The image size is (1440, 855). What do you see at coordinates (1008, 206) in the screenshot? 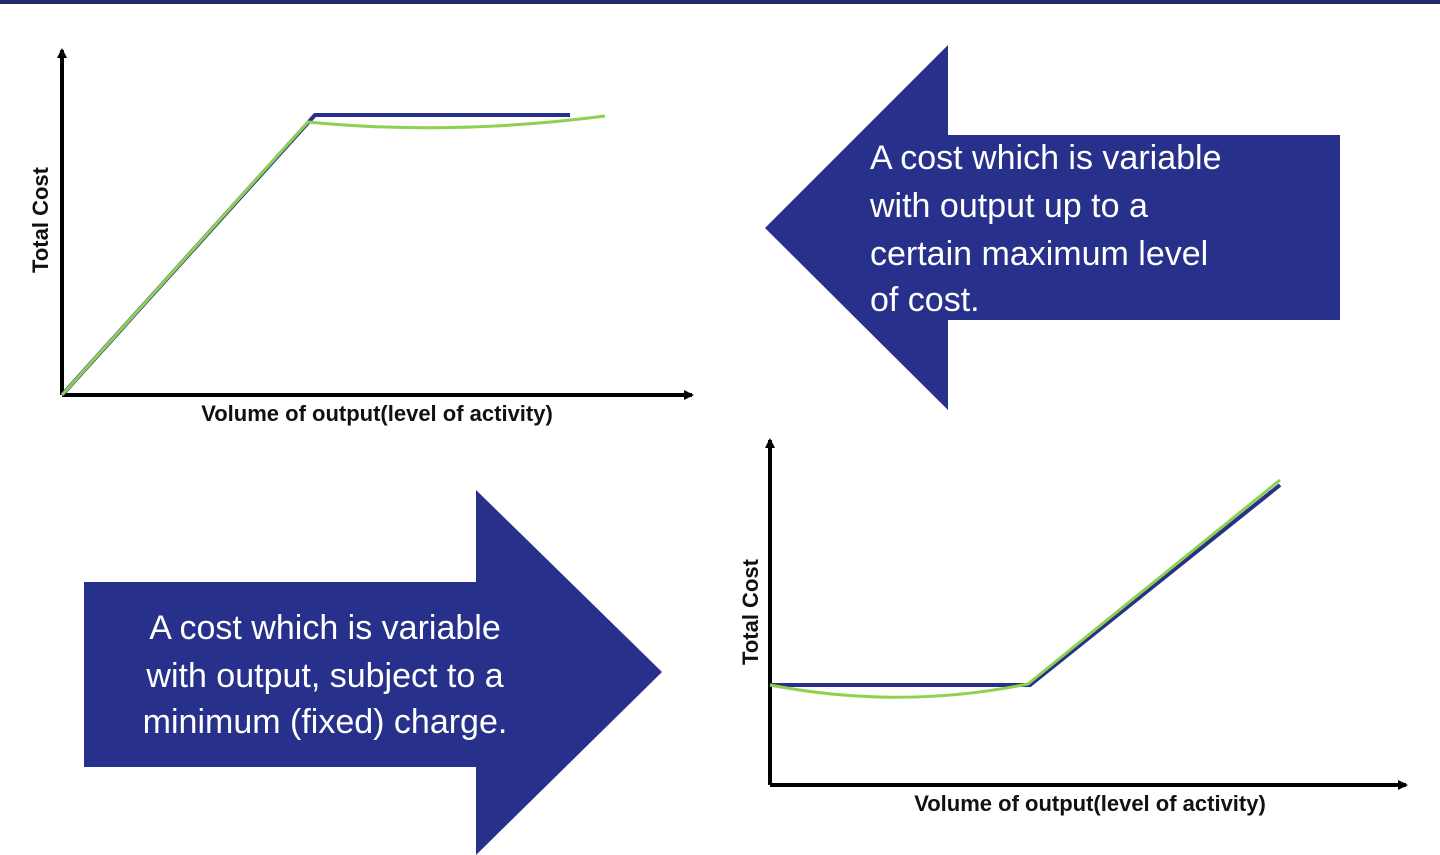
I see `callout-line: with output up to a` at bounding box center [1008, 206].